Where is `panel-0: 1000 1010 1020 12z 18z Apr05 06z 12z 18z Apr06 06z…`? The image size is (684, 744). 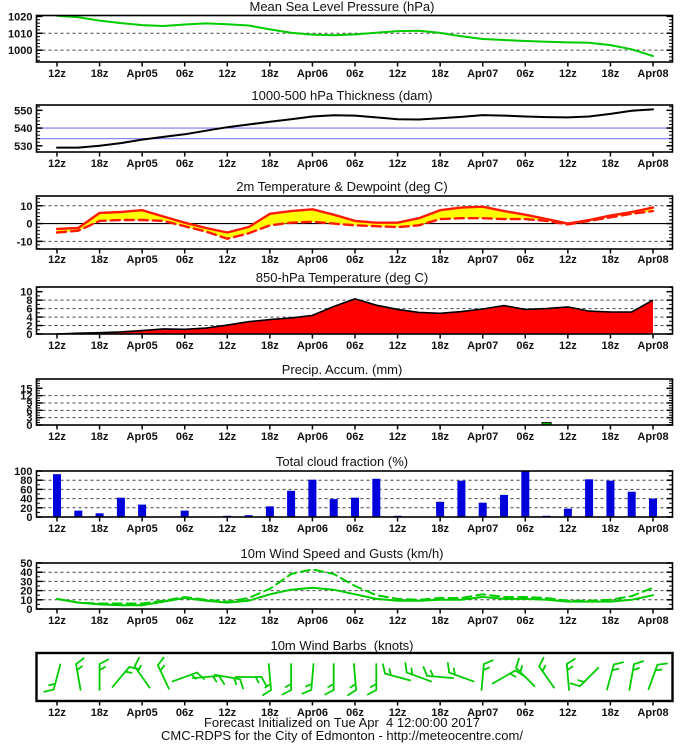 panel-0: 1000 1010 1020 12z 18z Apr05 06z 12z 18z Apr06 06z… is located at coordinates (341, 45).